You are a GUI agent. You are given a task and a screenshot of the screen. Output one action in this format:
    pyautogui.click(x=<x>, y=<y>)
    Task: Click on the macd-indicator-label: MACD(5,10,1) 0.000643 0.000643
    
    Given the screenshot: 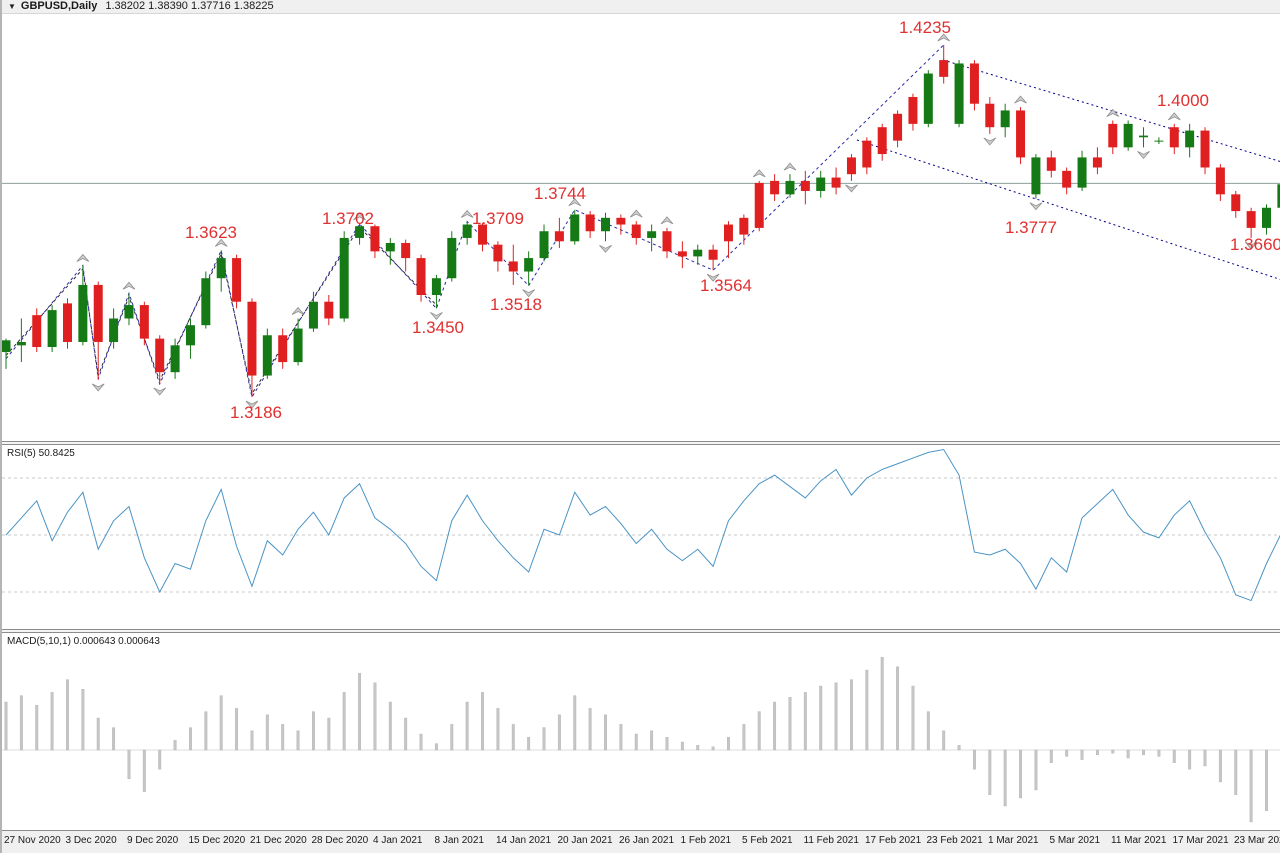 What is the action you would take?
    pyautogui.click(x=83, y=641)
    